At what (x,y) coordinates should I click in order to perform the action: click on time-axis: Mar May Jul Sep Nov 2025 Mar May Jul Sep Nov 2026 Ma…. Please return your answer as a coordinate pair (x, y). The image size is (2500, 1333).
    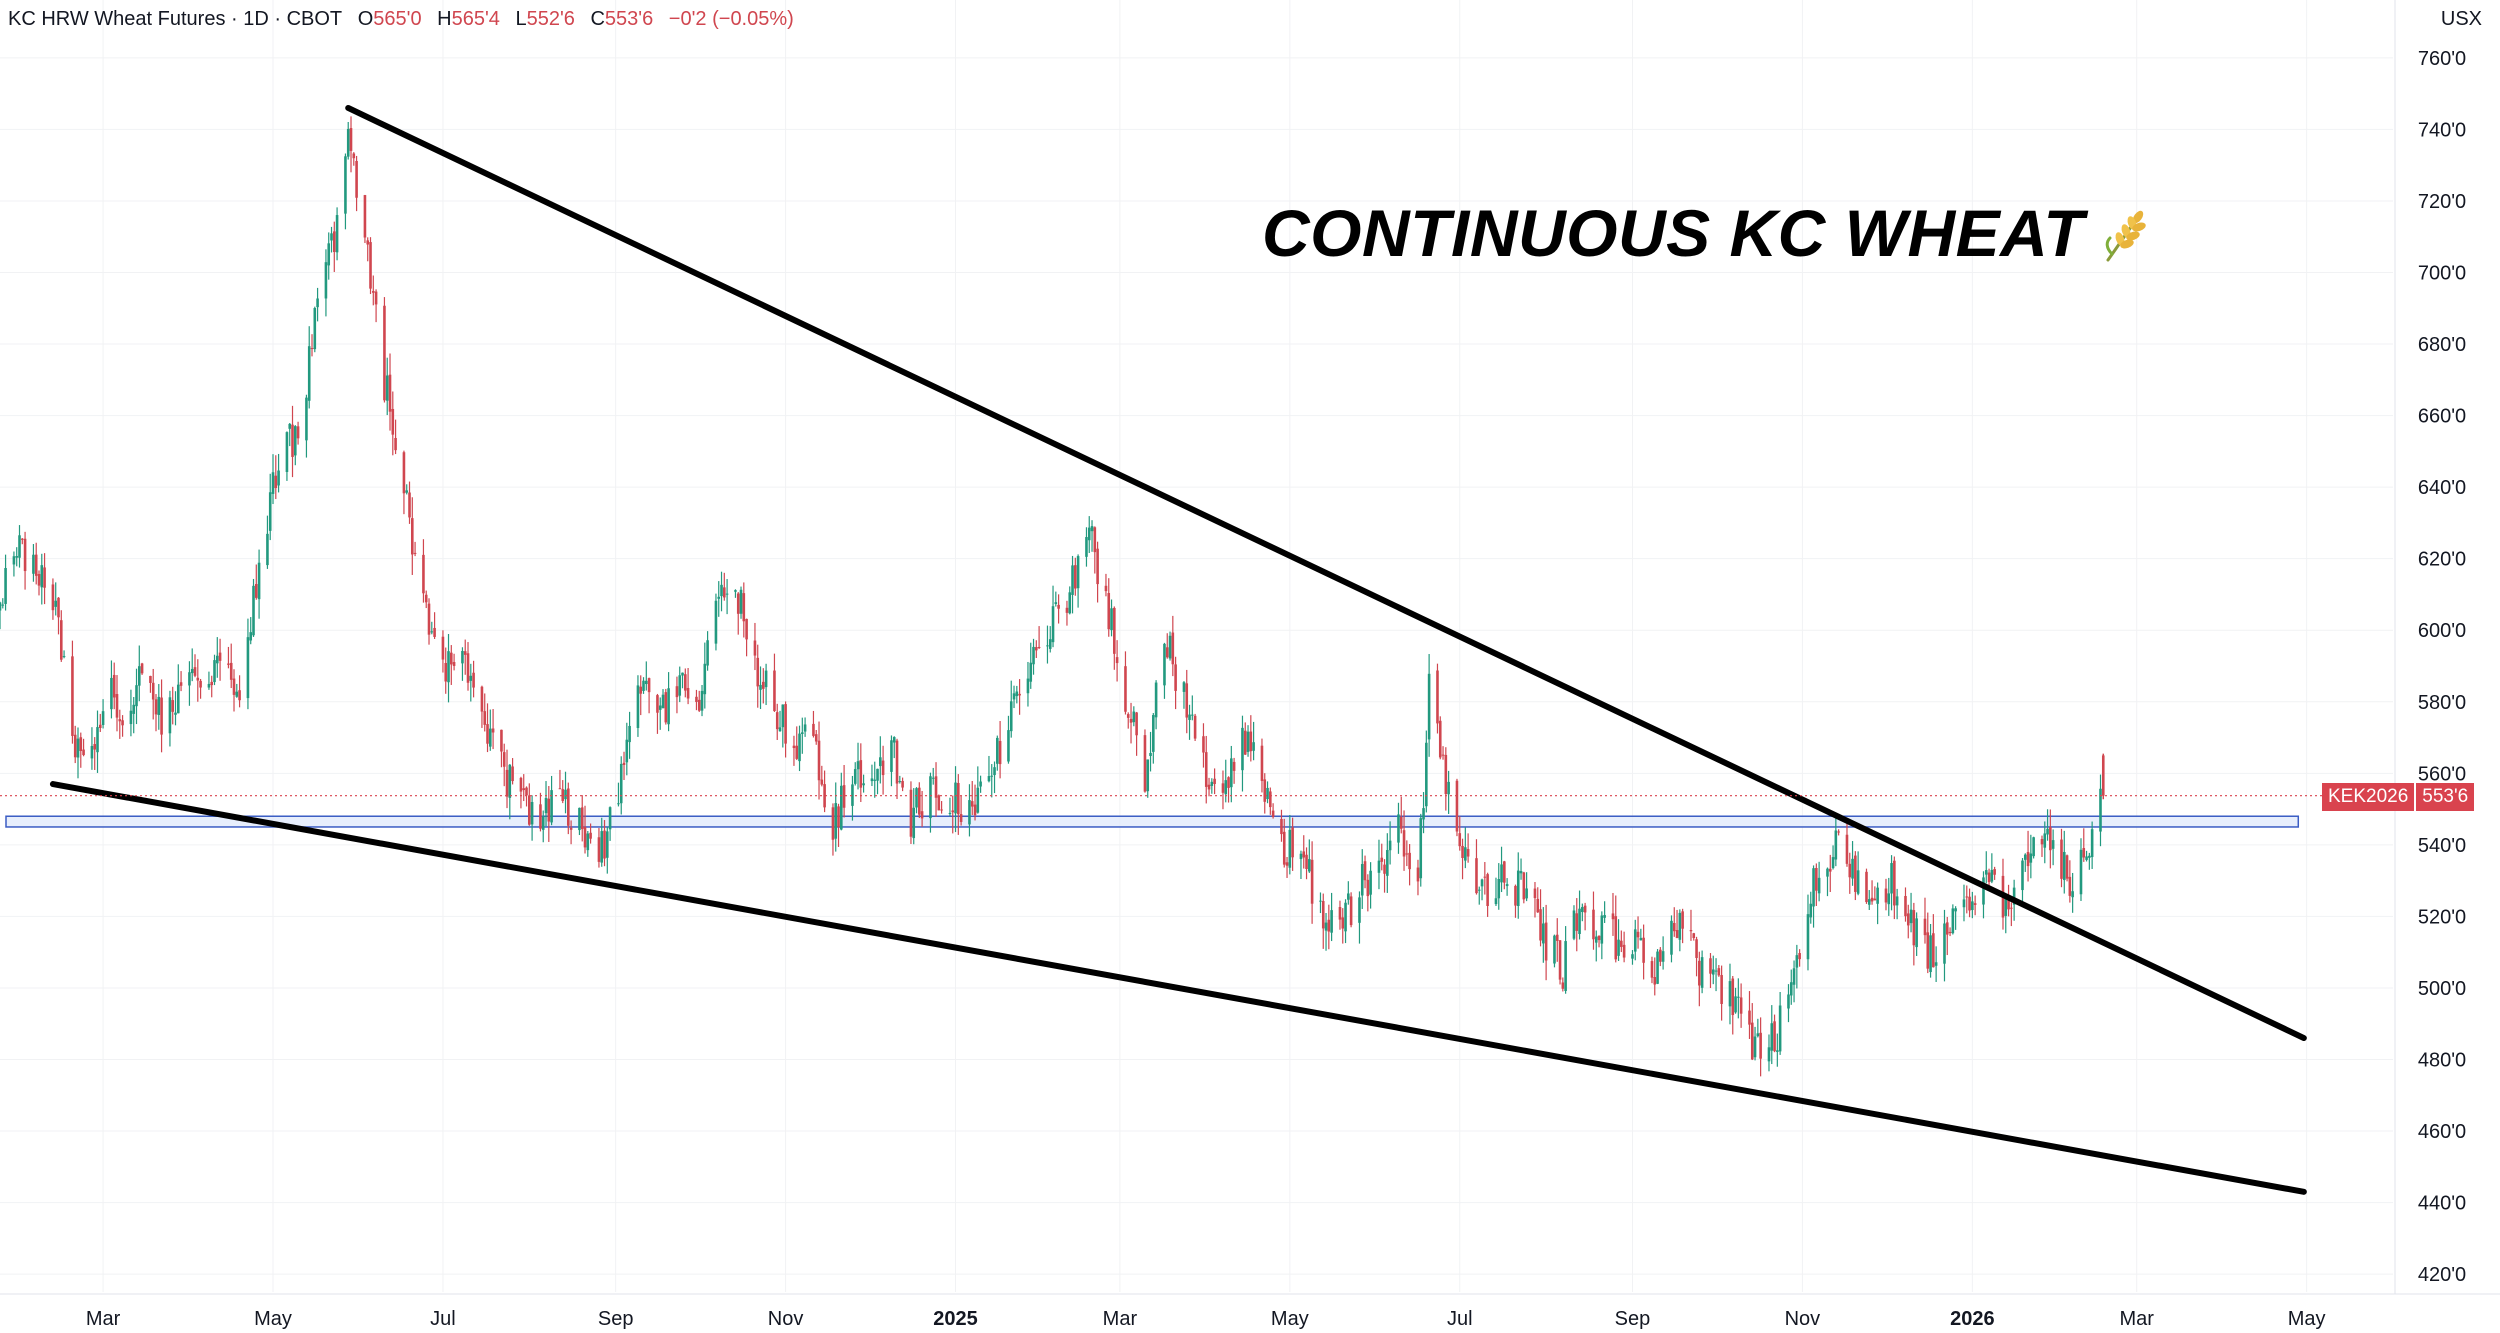
    Looking at the image, I should click on (1250, 1311).